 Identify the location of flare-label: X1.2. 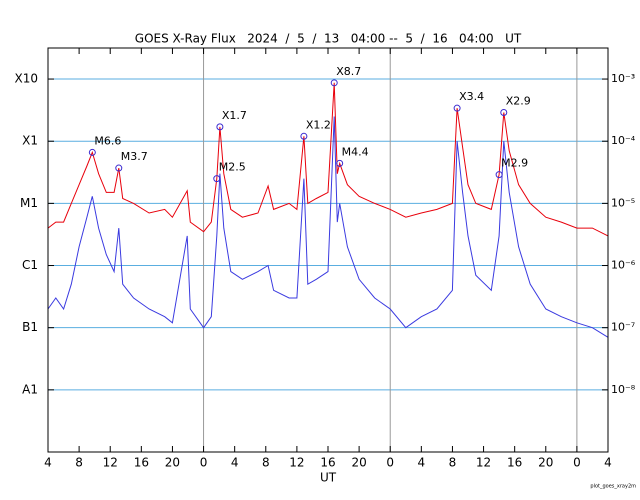
(318, 124).